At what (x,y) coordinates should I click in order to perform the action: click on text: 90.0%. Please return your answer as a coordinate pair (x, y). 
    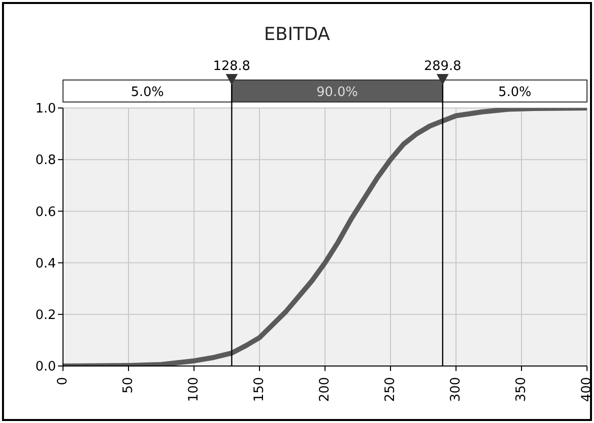
    Looking at the image, I should click on (337, 92).